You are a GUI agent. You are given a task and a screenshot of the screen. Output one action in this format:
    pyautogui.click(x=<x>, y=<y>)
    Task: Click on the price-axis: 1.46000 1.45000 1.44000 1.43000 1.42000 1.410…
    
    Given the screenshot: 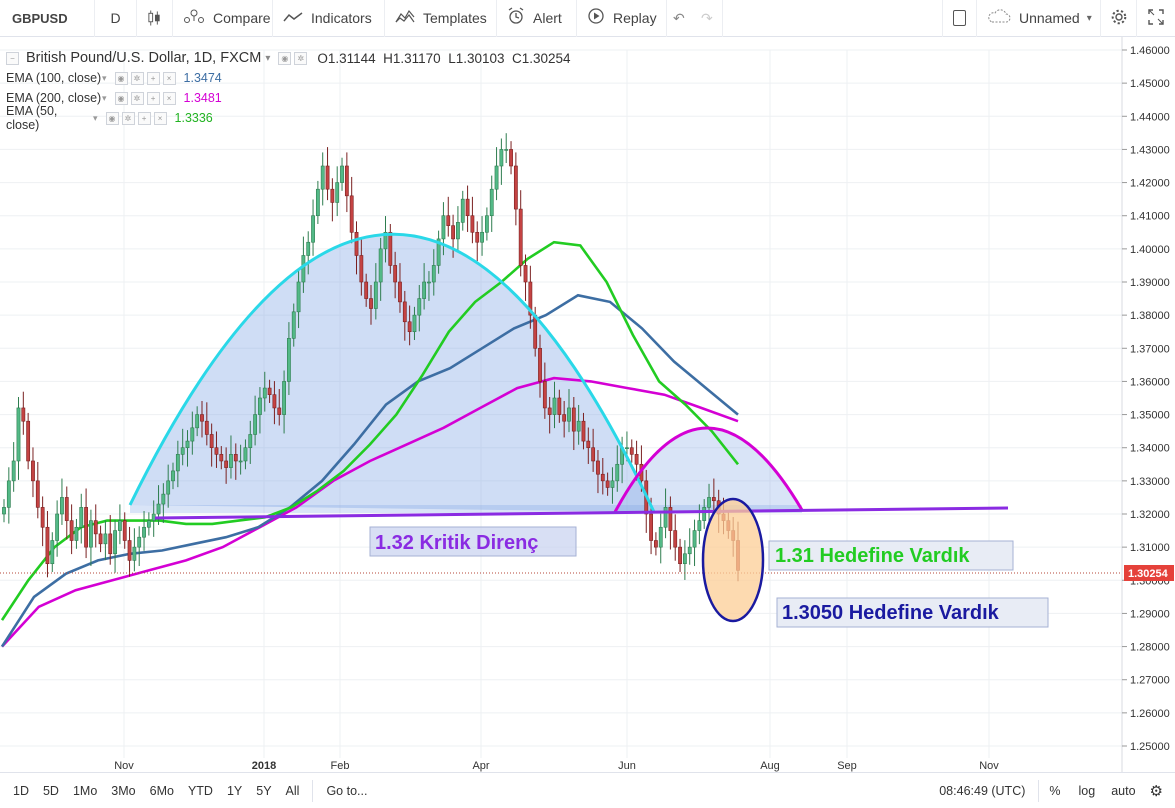 What is the action you would take?
    pyautogui.click(x=1146, y=399)
    